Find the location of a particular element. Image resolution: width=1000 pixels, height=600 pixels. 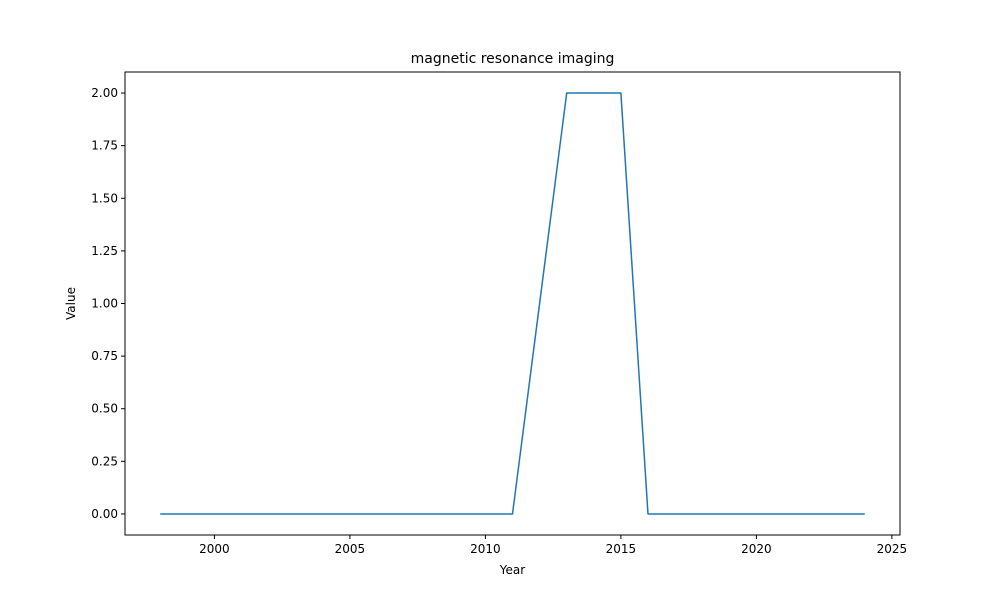

y-tick-label: 0.75 is located at coordinates (104, 356).